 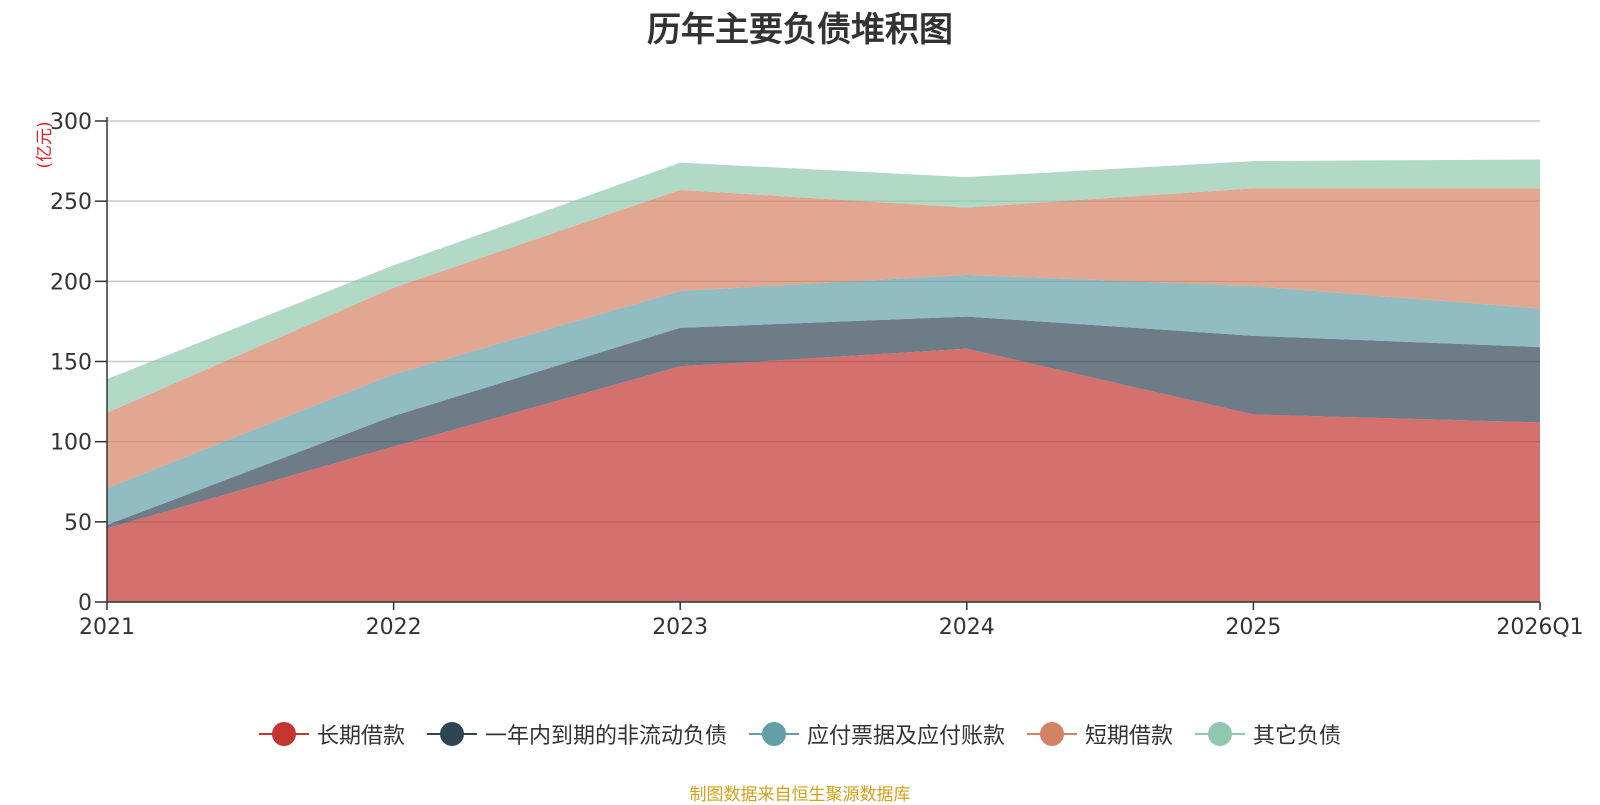 What do you see at coordinates (71, 443) in the screenshot?
I see `y-tick-label: 100` at bounding box center [71, 443].